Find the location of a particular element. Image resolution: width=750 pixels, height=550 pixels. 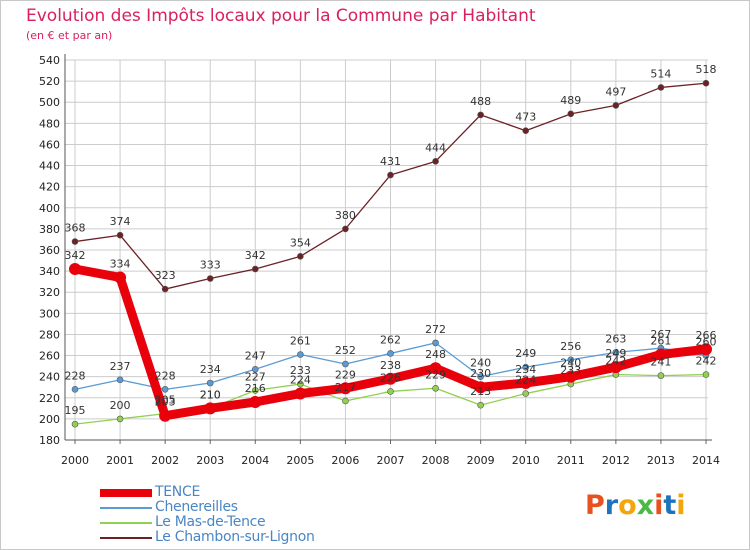

x-tick-label: 2000 is located at coordinates (75, 460).